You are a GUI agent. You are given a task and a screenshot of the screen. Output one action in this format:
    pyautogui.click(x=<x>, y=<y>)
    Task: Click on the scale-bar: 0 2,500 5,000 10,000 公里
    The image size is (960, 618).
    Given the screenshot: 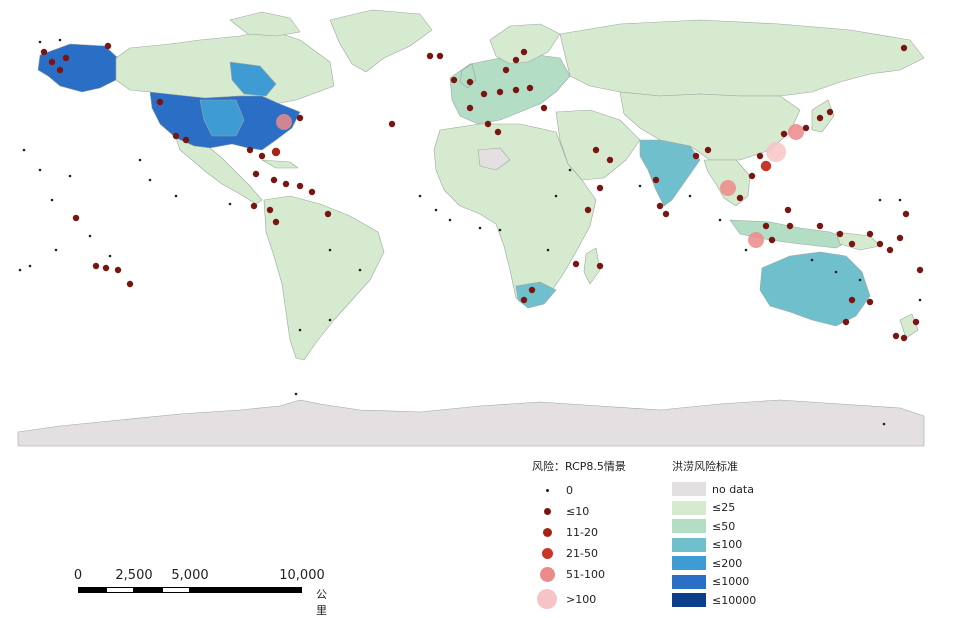 What is the action you would take?
    pyautogui.click(x=204, y=592)
    